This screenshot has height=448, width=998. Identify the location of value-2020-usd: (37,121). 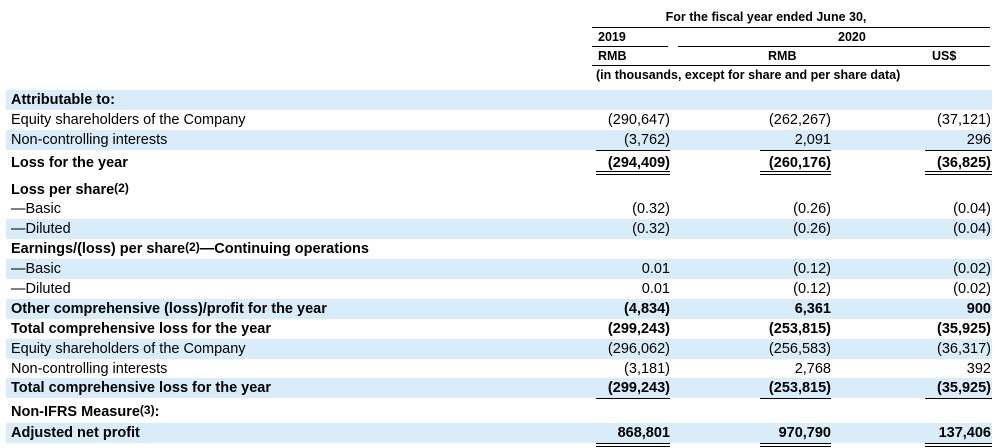
(963, 120).